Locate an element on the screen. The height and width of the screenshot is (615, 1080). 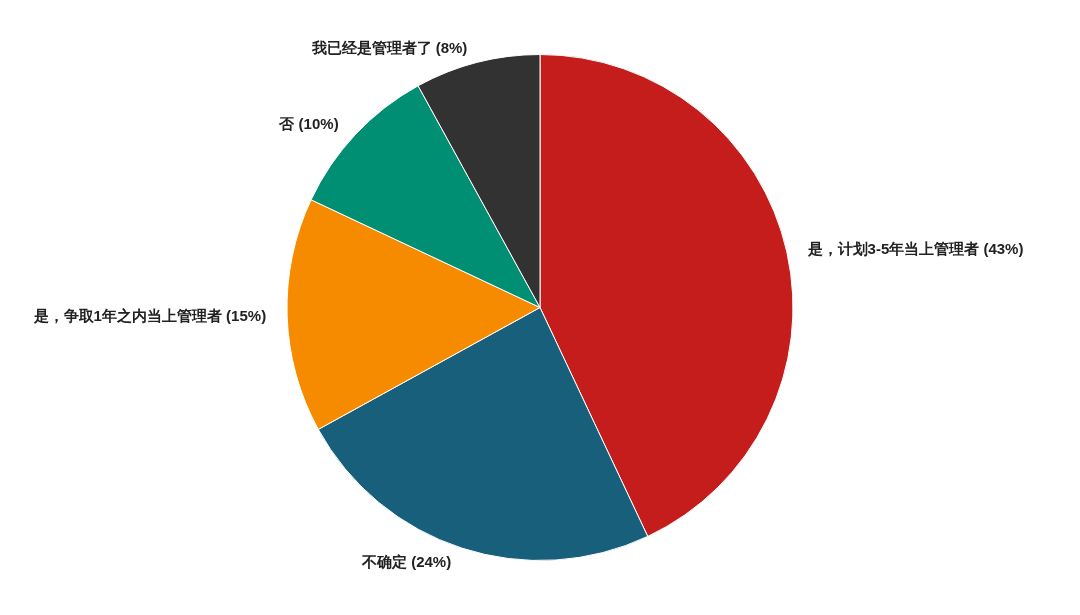
slice-label: 是，争取1年之内当上管理者 (15%) is located at coordinates (149, 315).